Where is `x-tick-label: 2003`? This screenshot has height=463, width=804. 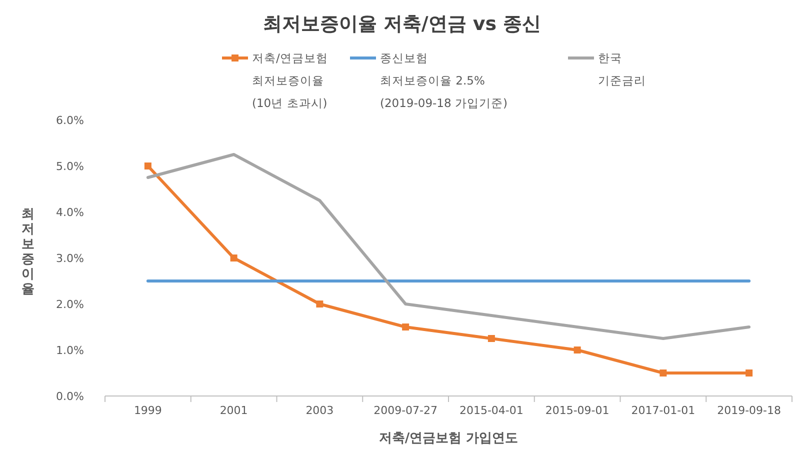 x-tick-label: 2003 is located at coordinates (320, 410).